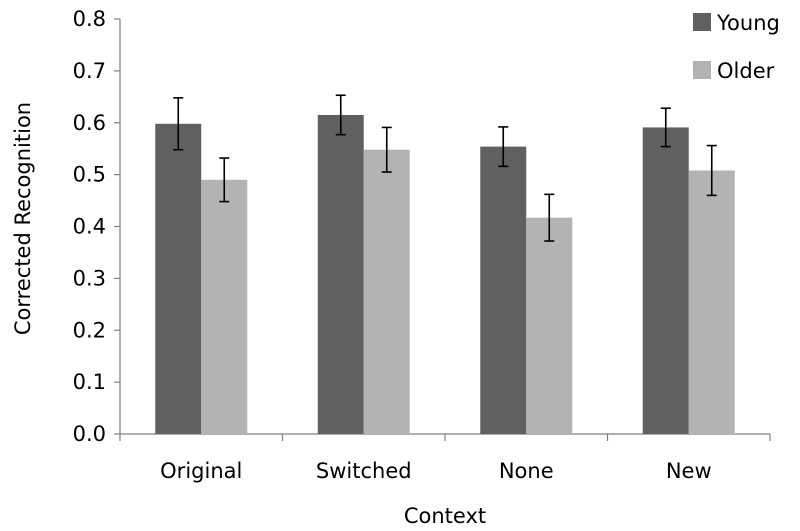 The width and height of the screenshot is (800, 531). Describe the element at coordinates (702, 70) in the screenshot. I see `legend-swatch-older` at that location.